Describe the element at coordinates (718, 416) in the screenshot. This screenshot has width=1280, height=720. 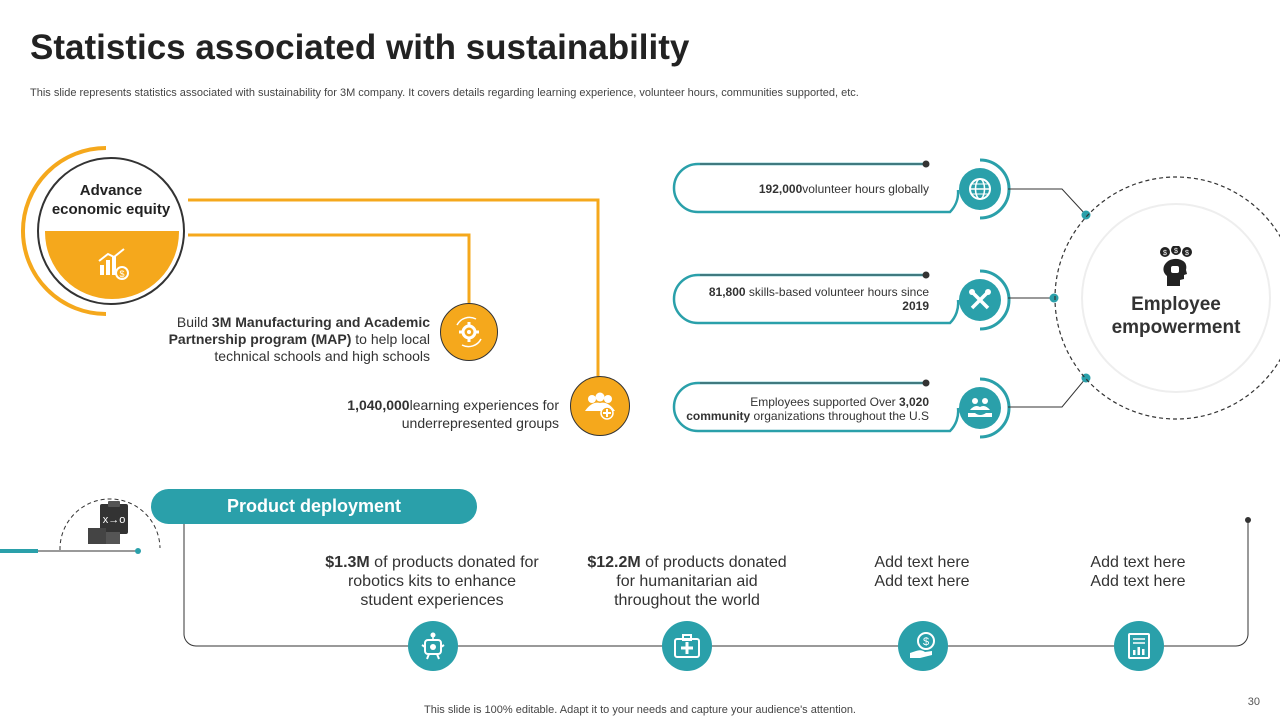
I see `employee-item-community-bold2: community` at that location.